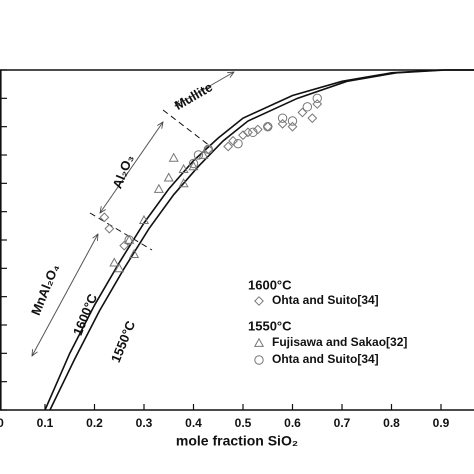  What do you see at coordinates (45, 423) in the screenshot?
I see `x-tick-label: 0.1` at bounding box center [45, 423].